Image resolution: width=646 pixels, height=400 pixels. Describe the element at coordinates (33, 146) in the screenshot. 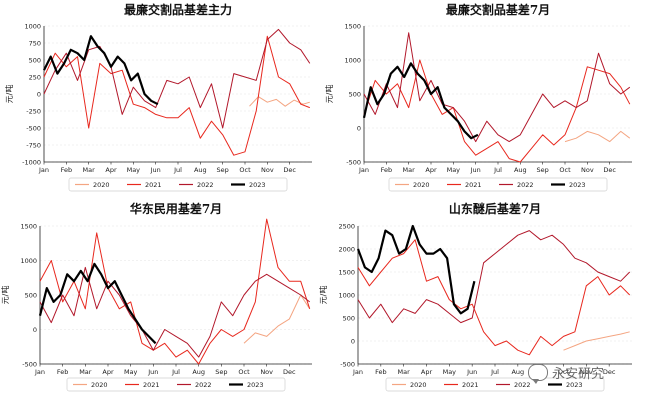

I see `y-tick-label: -750` at that location.